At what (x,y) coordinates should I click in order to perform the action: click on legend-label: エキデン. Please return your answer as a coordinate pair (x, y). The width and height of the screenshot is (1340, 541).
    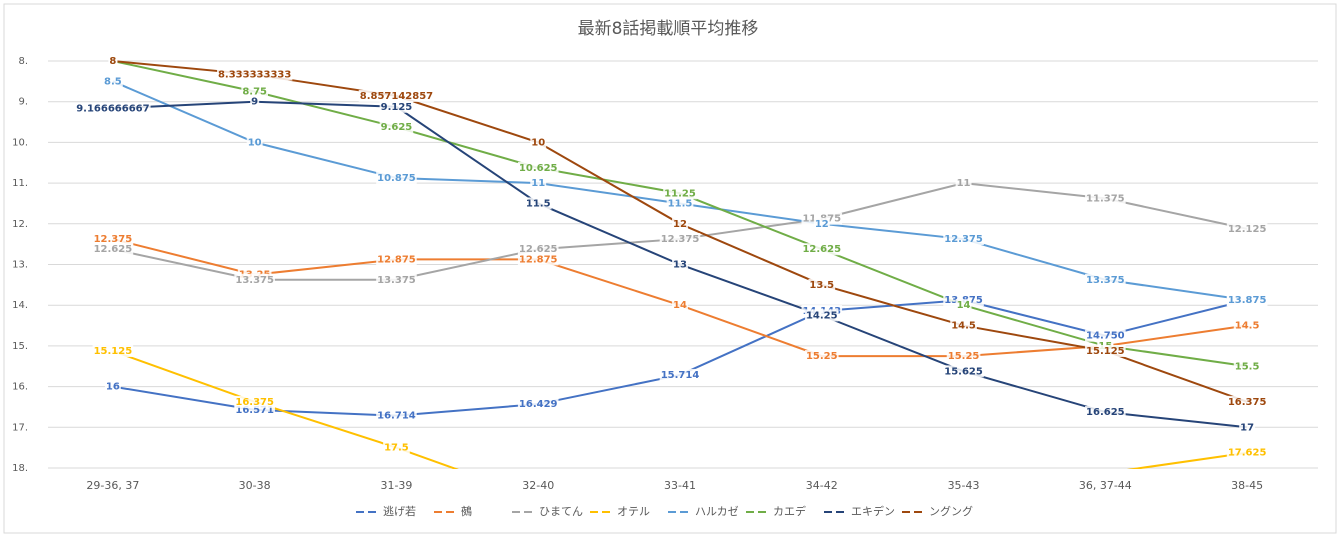
    Looking at the image, I should click on (873, 511).